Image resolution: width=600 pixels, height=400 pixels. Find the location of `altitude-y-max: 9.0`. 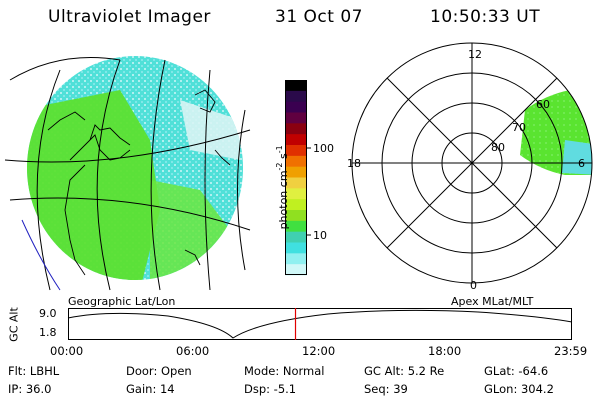

altitude-y-max: 9.0 is located at coordinates (48, 313).